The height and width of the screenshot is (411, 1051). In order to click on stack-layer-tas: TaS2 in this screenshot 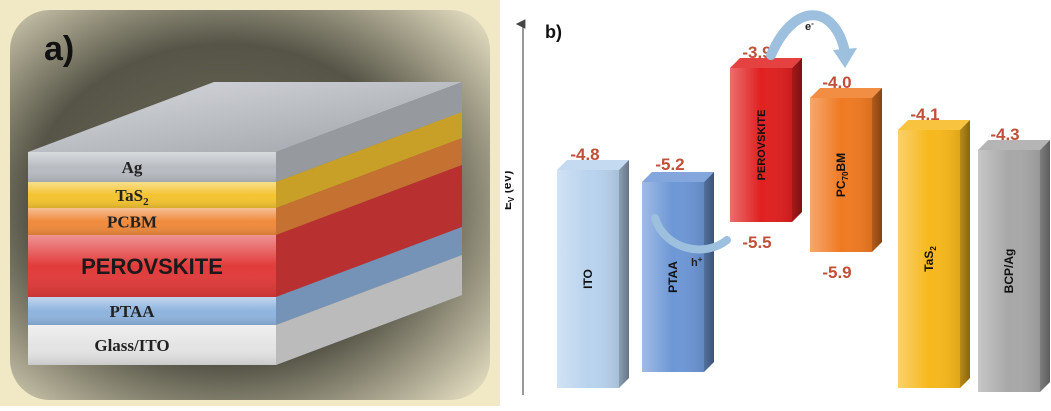, I will do `click(245, 160)`.